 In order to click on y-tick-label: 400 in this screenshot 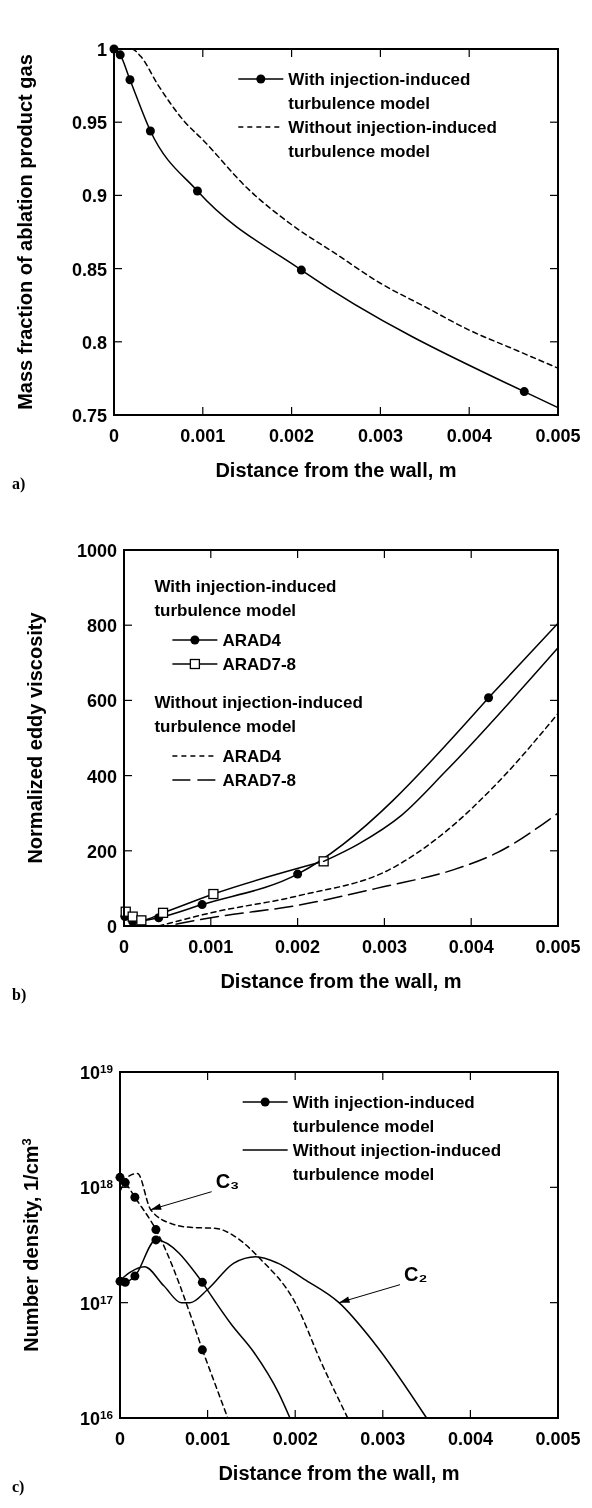, I will do `click(101, 776)`.